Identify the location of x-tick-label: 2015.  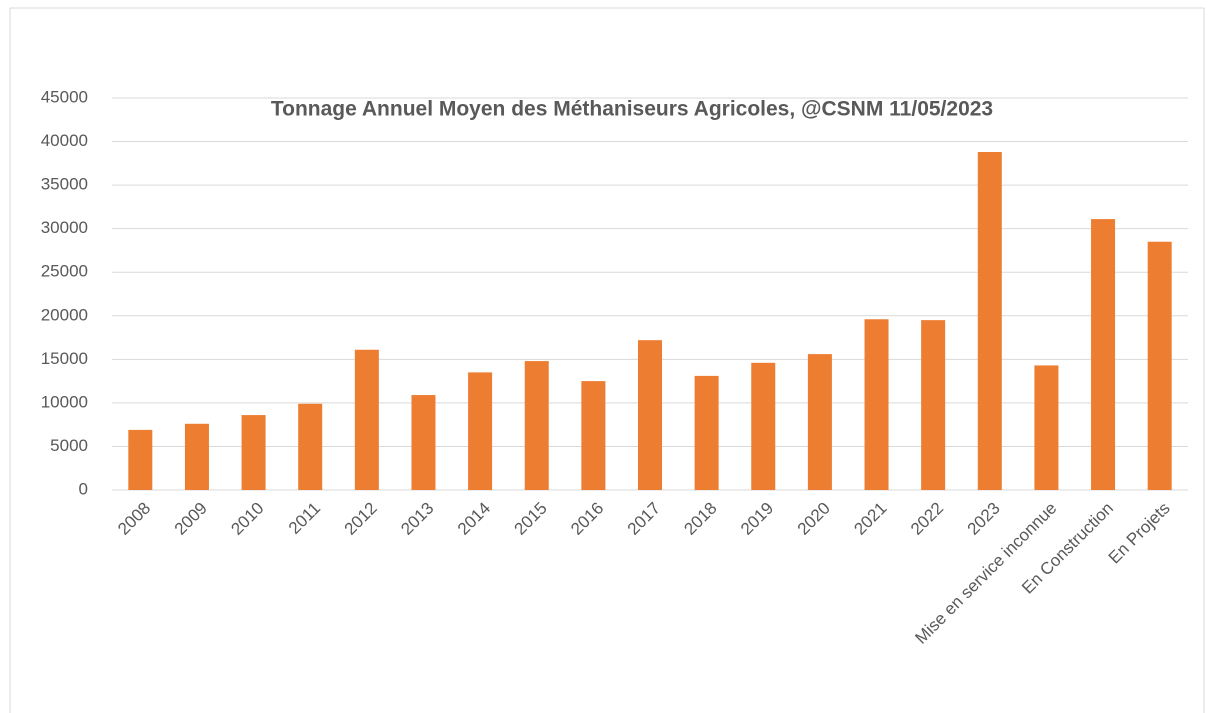
(531, 519).